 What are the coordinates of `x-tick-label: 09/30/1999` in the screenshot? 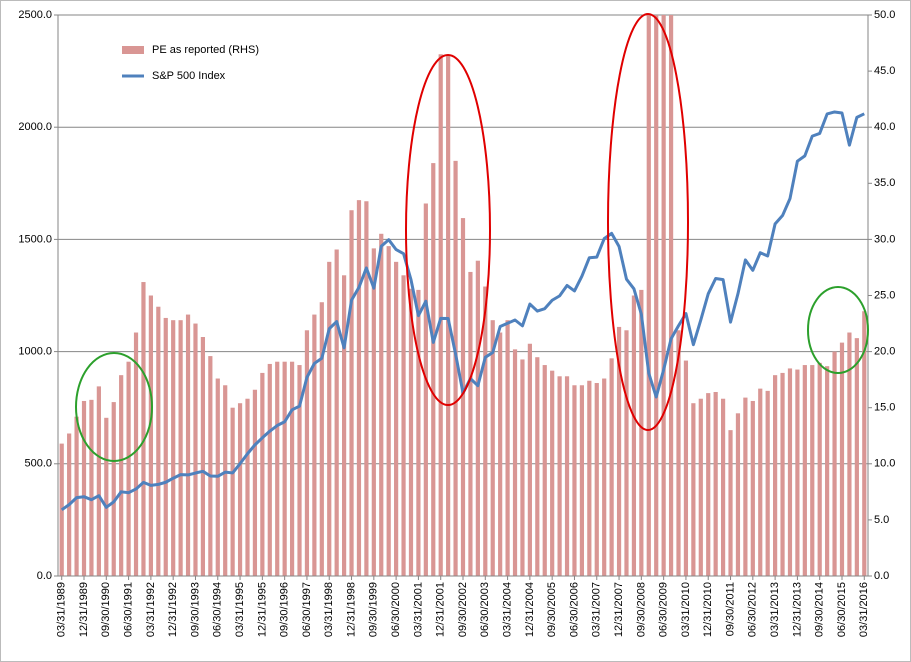 It's located at (374, 609).